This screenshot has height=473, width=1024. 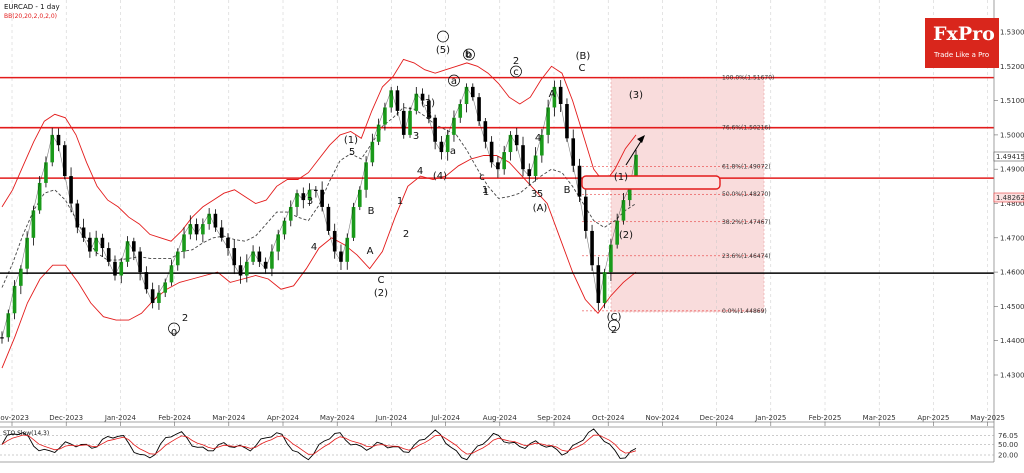 What do you see at coordinates (1012, 307) in the screenshot?
I see `price-tick-label: 1.45000` at bounding box center [1012, 307].